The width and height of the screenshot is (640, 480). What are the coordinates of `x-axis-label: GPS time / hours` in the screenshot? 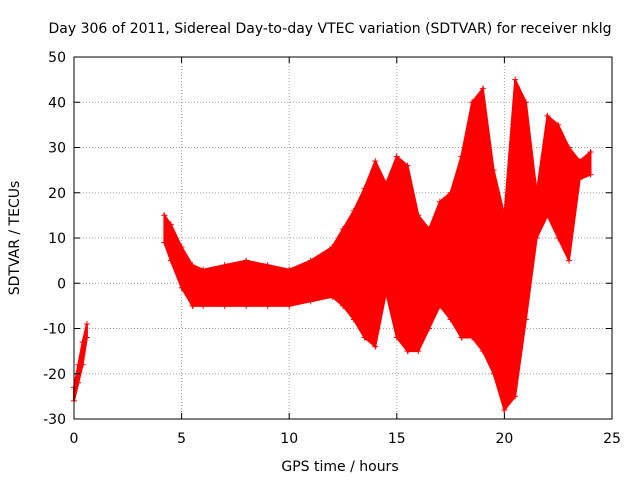 It's located at (339, 467).